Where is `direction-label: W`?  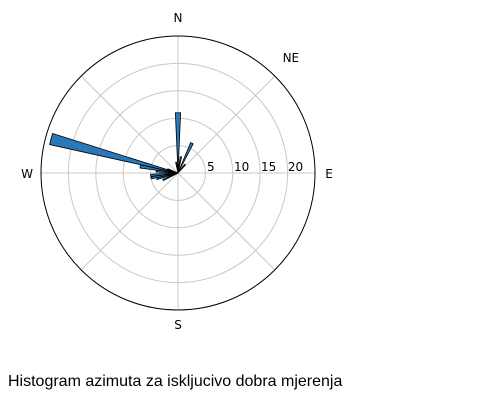 direction-label: W is located at coordinates (27, 174).